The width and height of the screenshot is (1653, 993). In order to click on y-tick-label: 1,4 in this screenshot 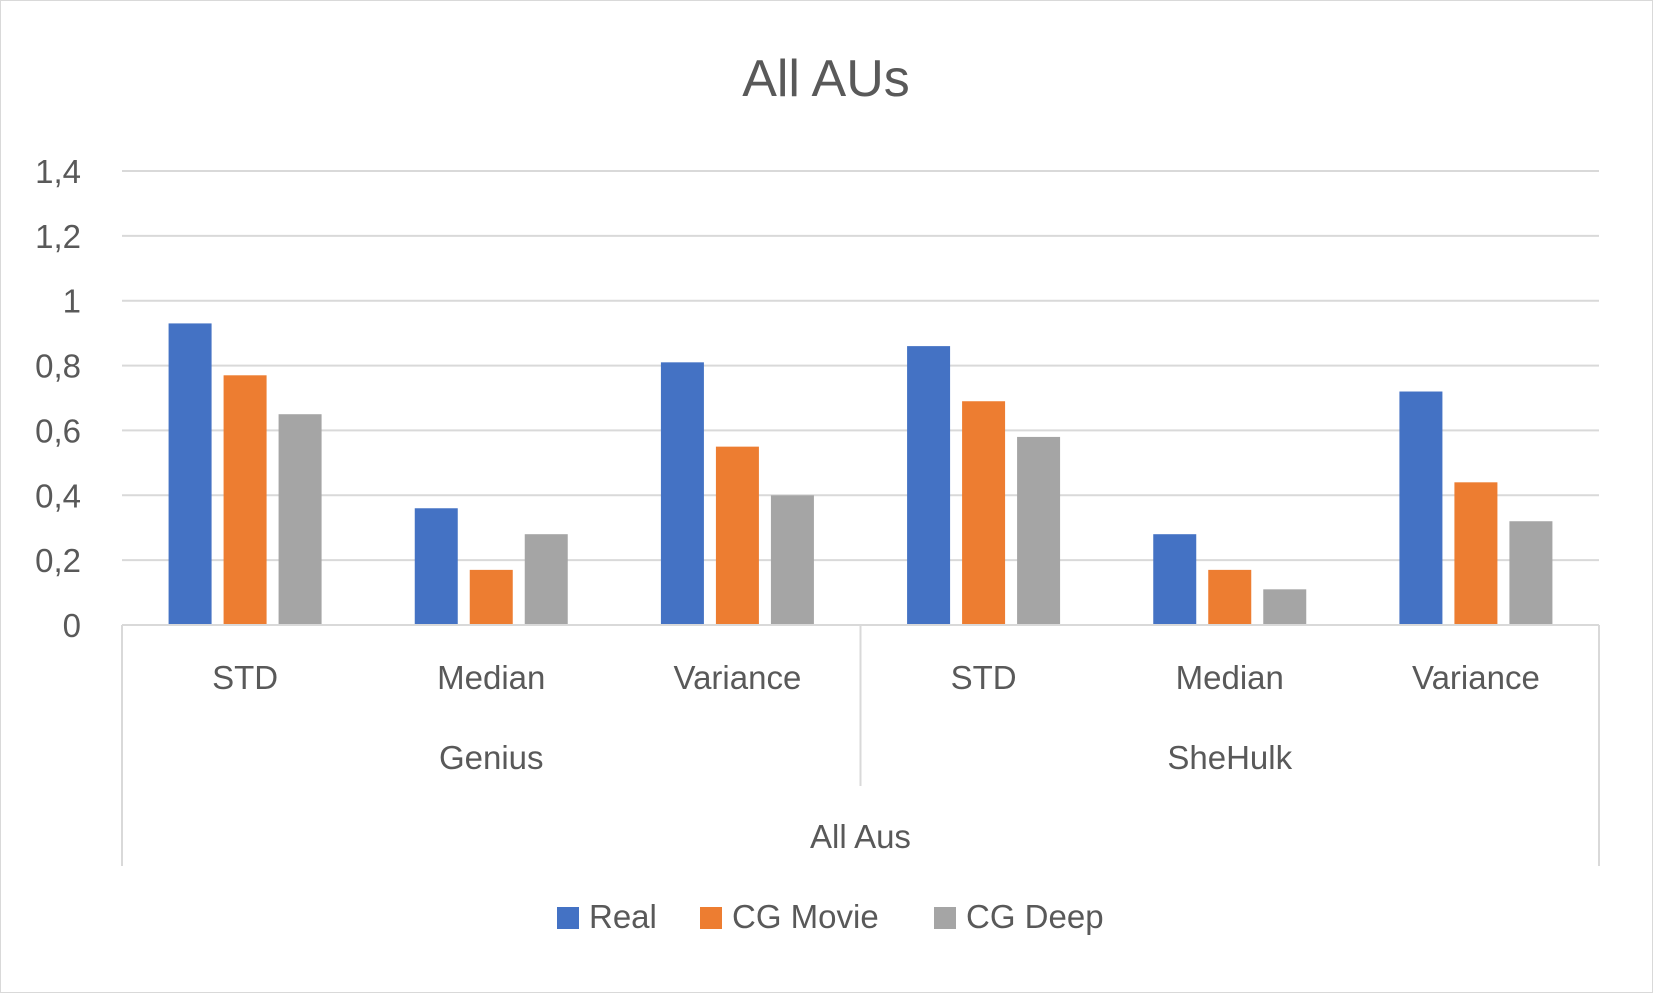, I will do `click(58, 171)`.